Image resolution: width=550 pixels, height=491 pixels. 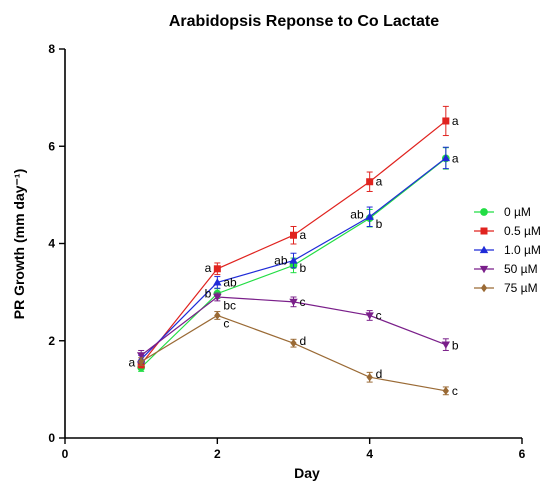 I want to click on x-tick-label: 4, so click(x=369, y=454).